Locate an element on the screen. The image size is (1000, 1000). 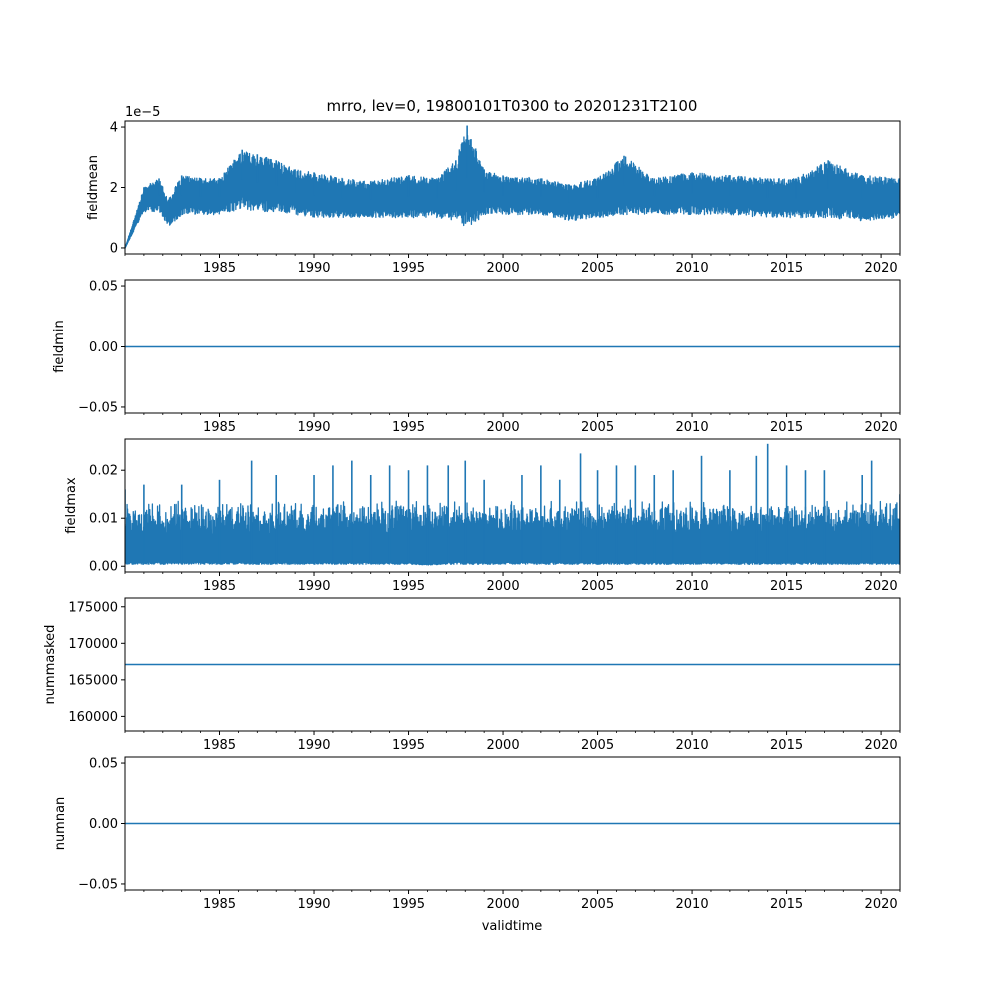
y-tick-label: 175000 is located at coordinates (93, 607).